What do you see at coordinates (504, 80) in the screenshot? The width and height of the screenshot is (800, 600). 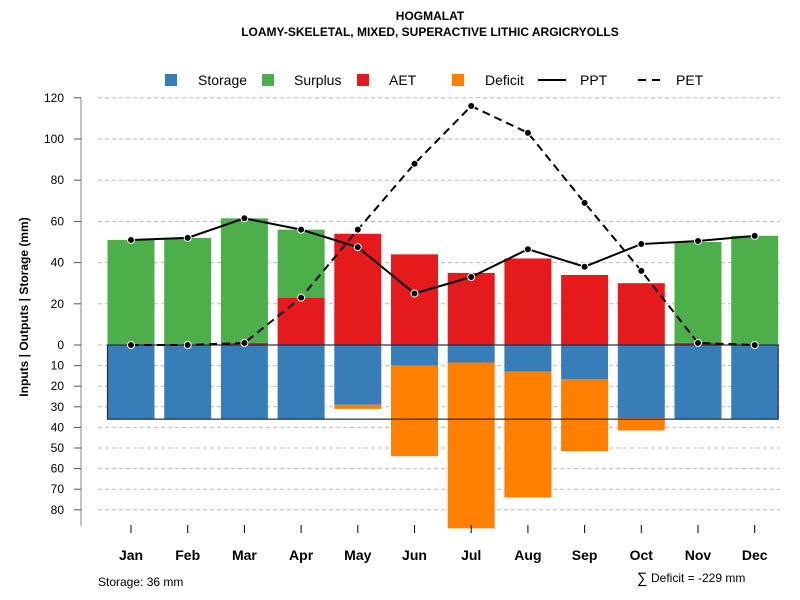 I see `legend-label-deficit: Deficit` at bounding box center [504, 80].